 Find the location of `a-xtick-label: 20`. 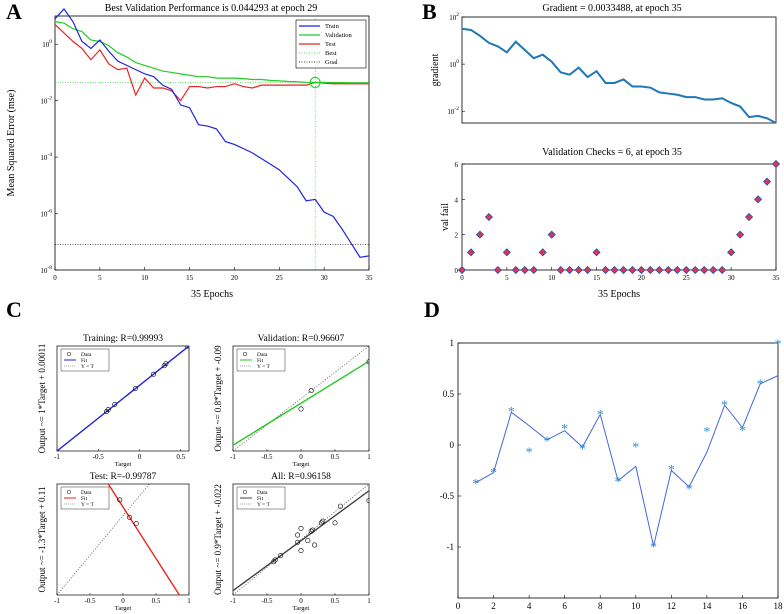

a-xtick-label: 20 is located at coordinates (235, 278).